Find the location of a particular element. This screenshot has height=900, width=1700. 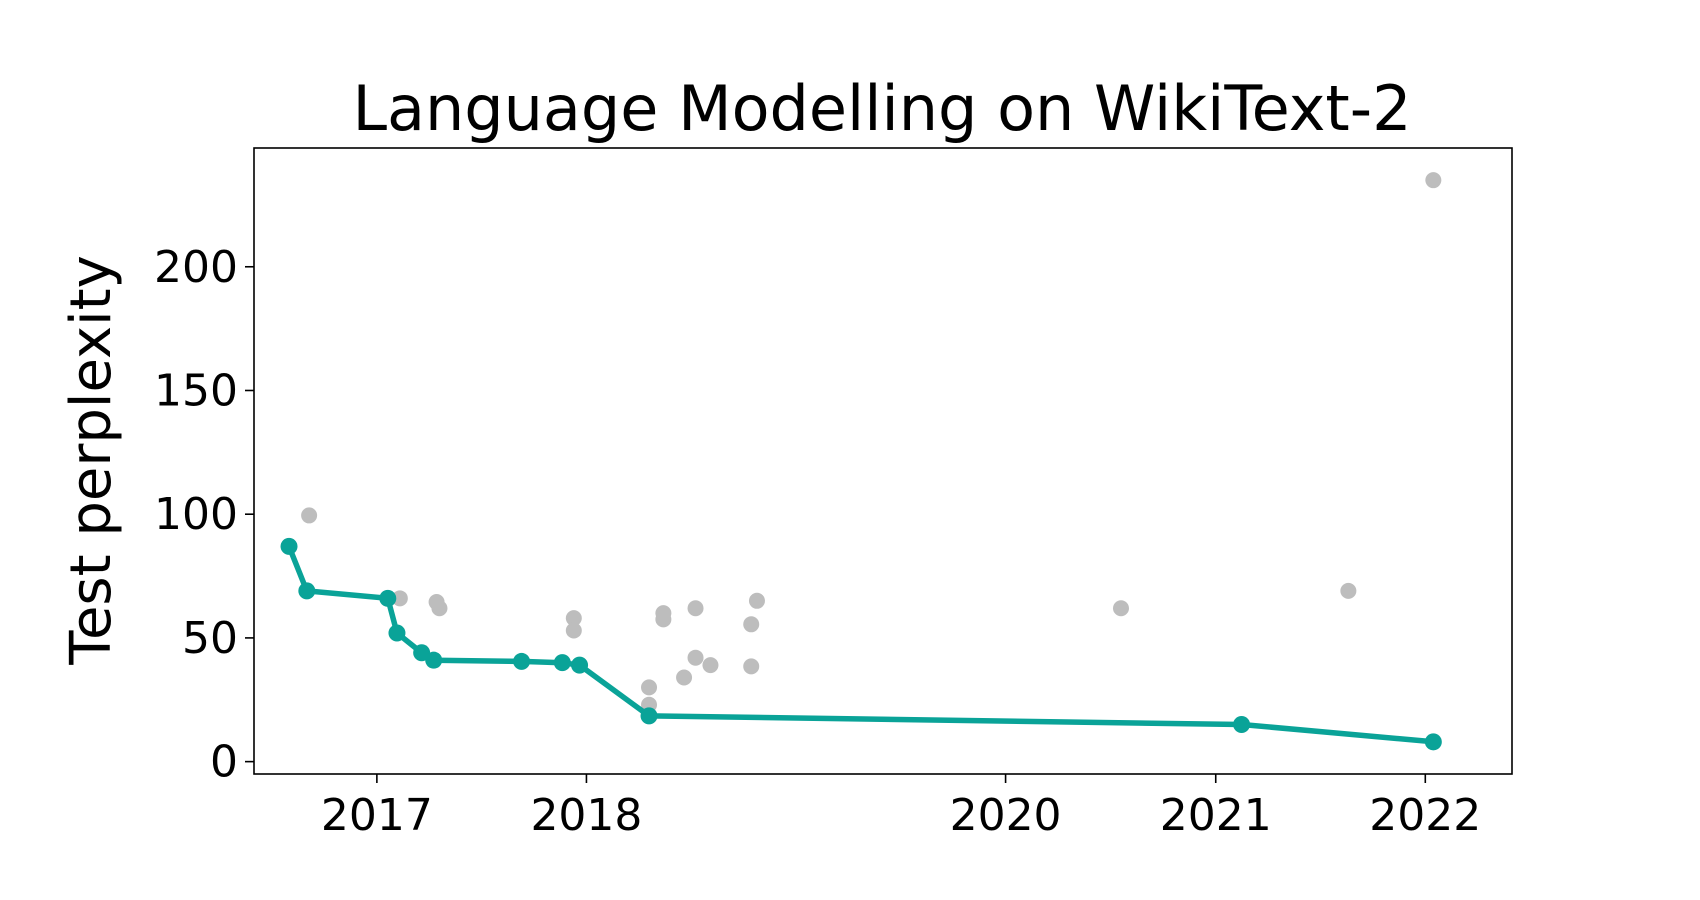

x-tick-label: 2021 is located at coordinates (1216, 815).